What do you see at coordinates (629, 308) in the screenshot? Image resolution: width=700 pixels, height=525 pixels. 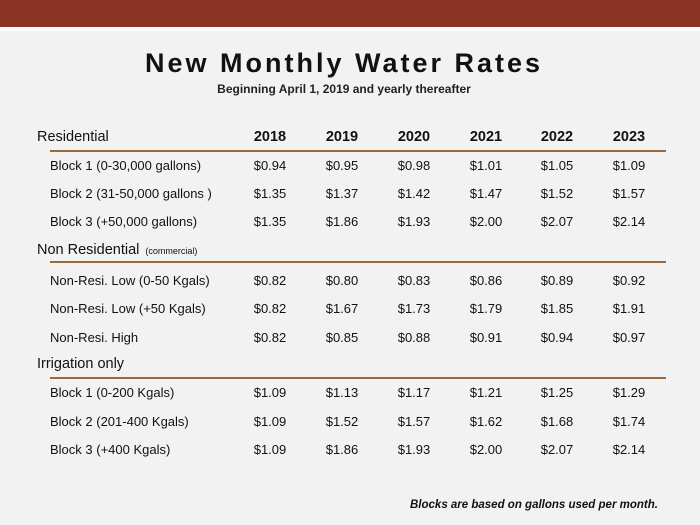 I see `rate-cell: $1.91` at bounding box center [629, 308].